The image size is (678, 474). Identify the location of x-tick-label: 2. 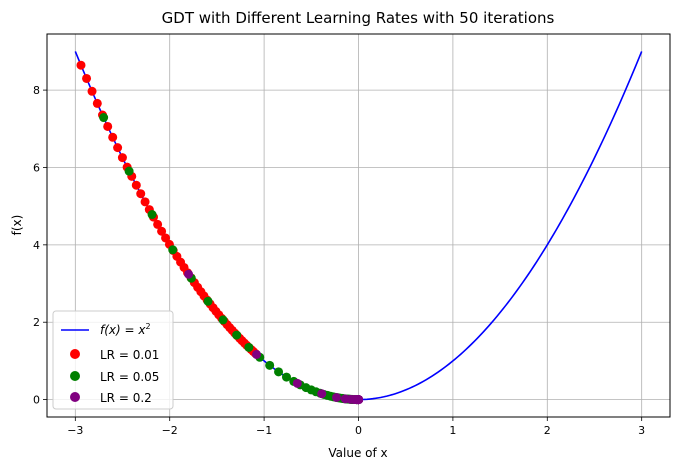
(547, 430).